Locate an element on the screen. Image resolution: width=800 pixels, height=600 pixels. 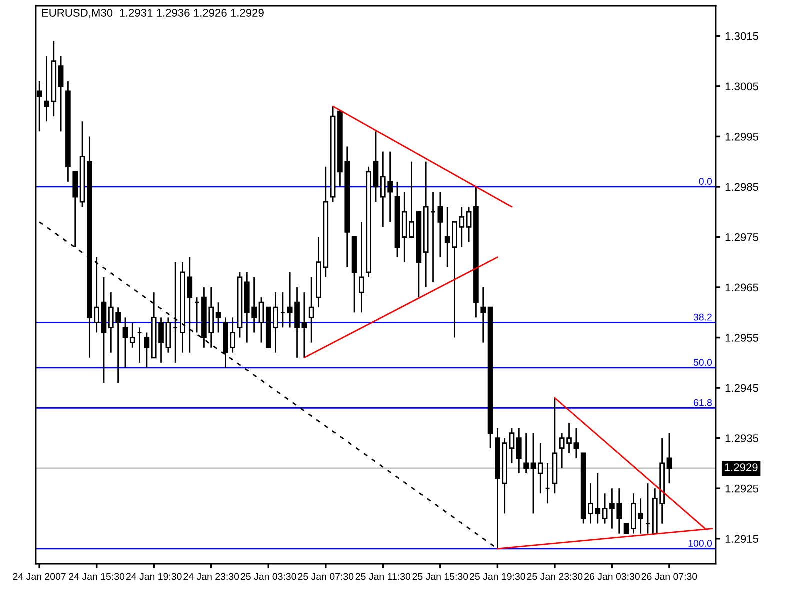
y-tick-label: 1.2945 is located at coordinates (742, 388).